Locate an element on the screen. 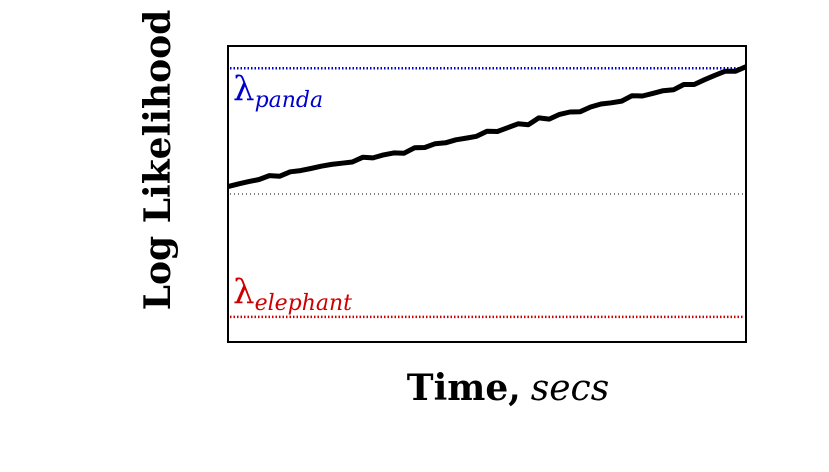 This screenshot has width=829, height=472. panda-threshold-label: λpanda is located at coordinates (278, 91).